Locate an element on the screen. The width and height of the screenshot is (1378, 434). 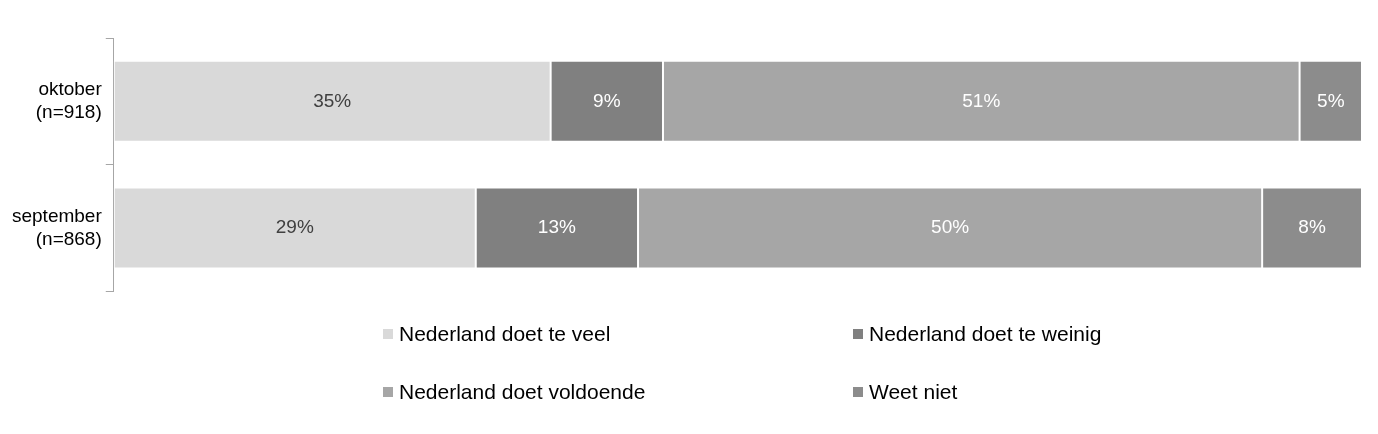
legend-label: Nederland doet voldoende is located at coordinates (522, 392).